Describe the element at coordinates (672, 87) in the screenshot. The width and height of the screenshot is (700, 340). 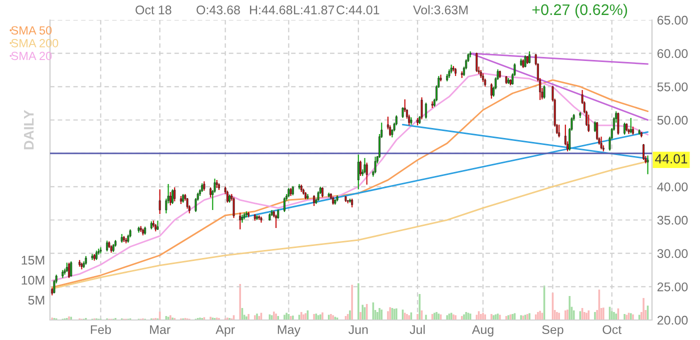
I see `y-tick-label: 55.00` at that location.